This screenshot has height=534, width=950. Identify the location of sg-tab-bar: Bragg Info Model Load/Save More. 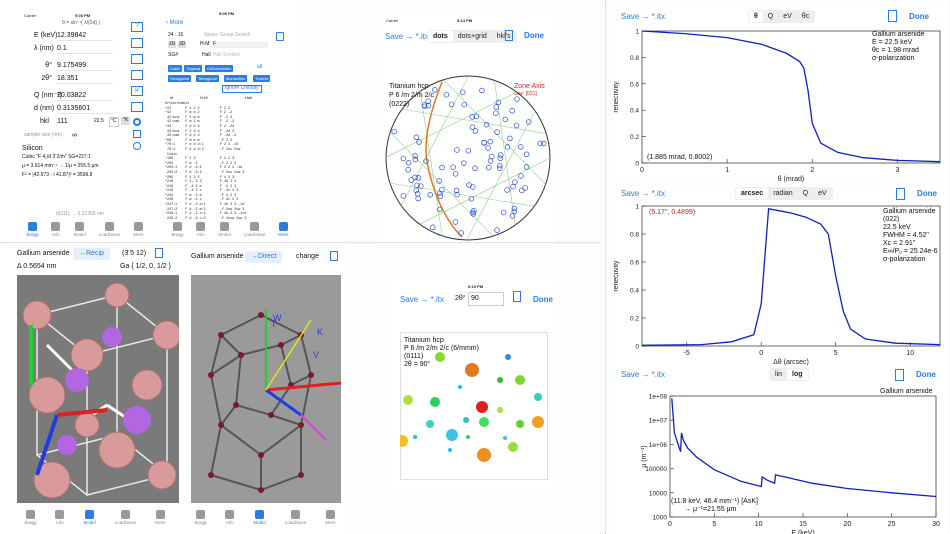
(230, 229).